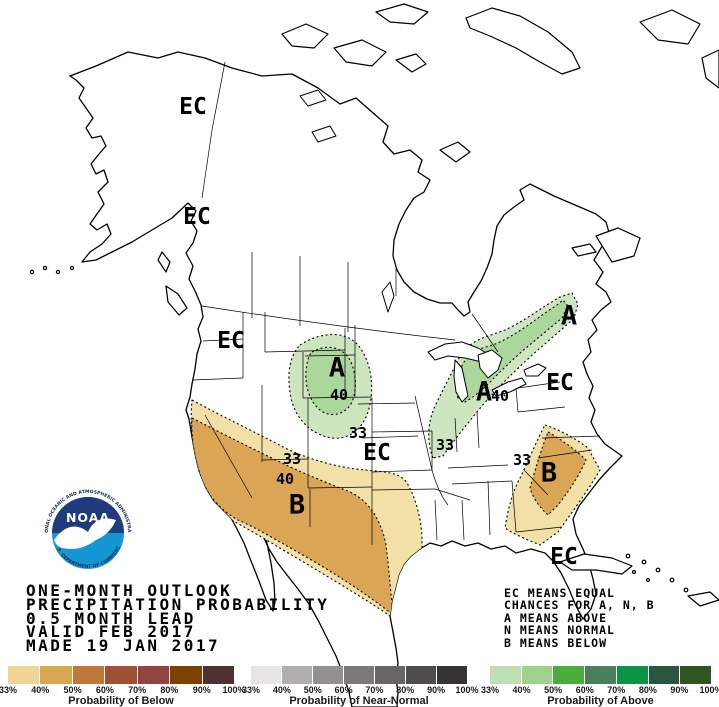 The height and width of the screenshot is (707, 719). What do you see at coordinates (111, 632) in the screenshot?
I see `title-line-4: VALID FEB 2017` at bounding box center [111, 632].